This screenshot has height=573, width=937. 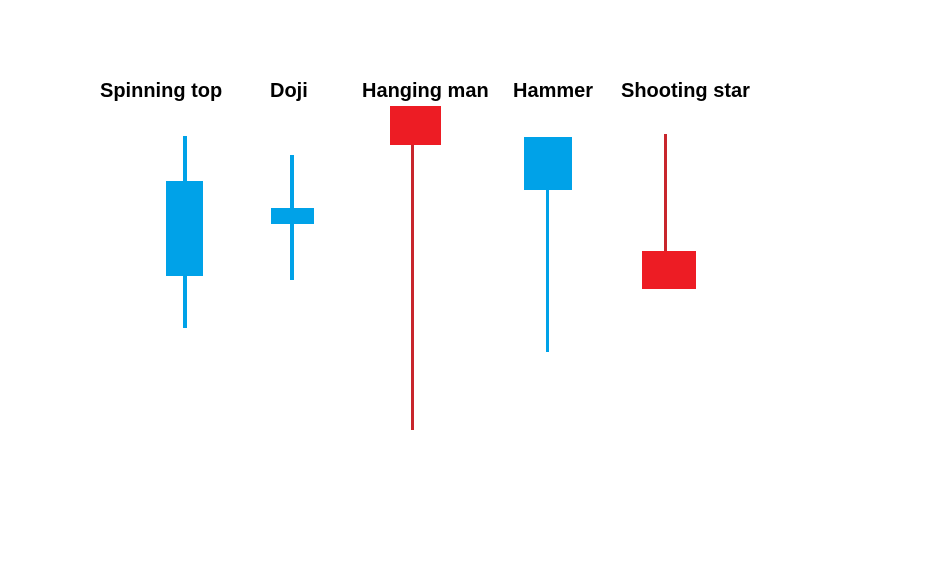 What do you see at coordinates (184, 228) in the screenshot?
I see `spinning-top-body` at bounding box center [184, 228].